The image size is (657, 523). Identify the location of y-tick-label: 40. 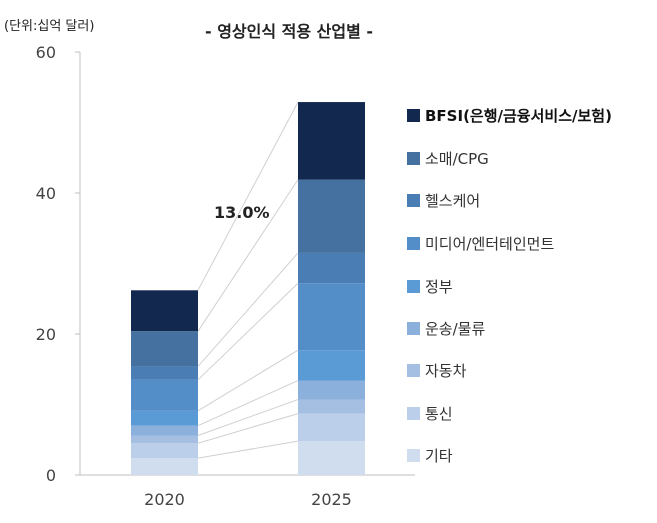
(46, 193).